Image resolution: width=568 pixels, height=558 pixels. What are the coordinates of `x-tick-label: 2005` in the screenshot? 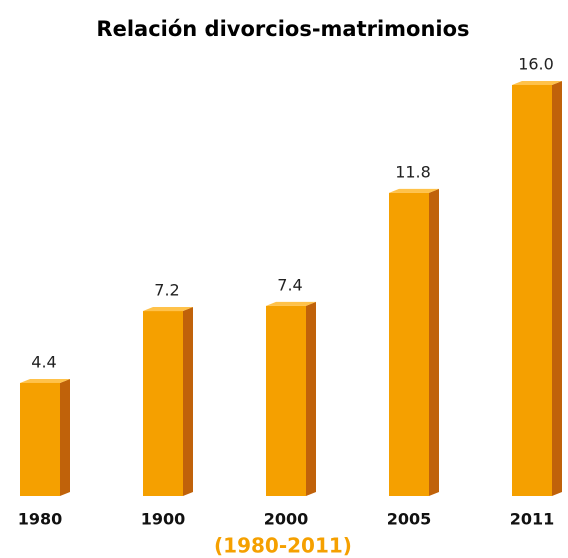 It's located at (409, 519).